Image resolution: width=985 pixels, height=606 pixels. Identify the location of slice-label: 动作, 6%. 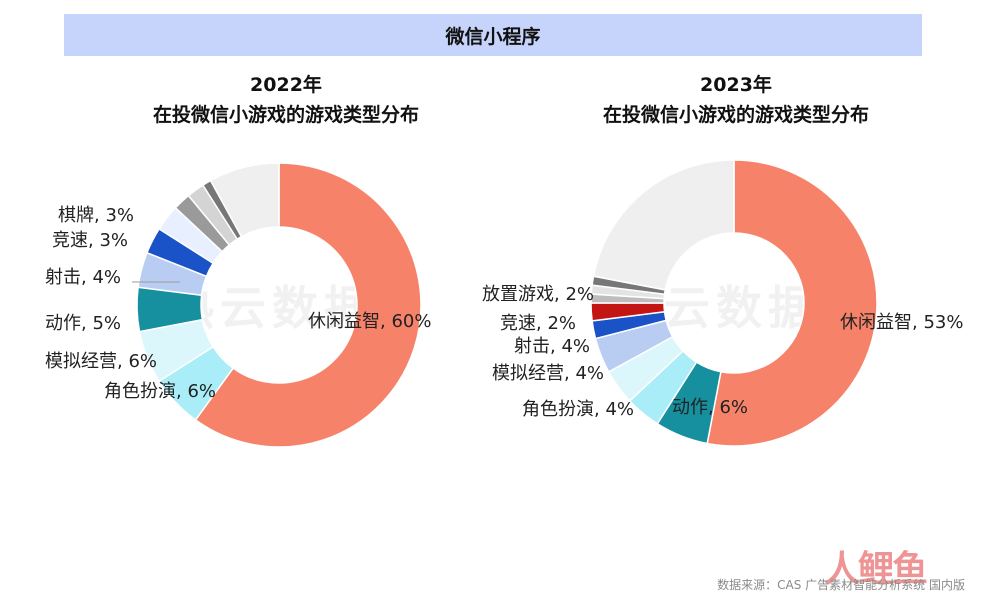
(710, 407).